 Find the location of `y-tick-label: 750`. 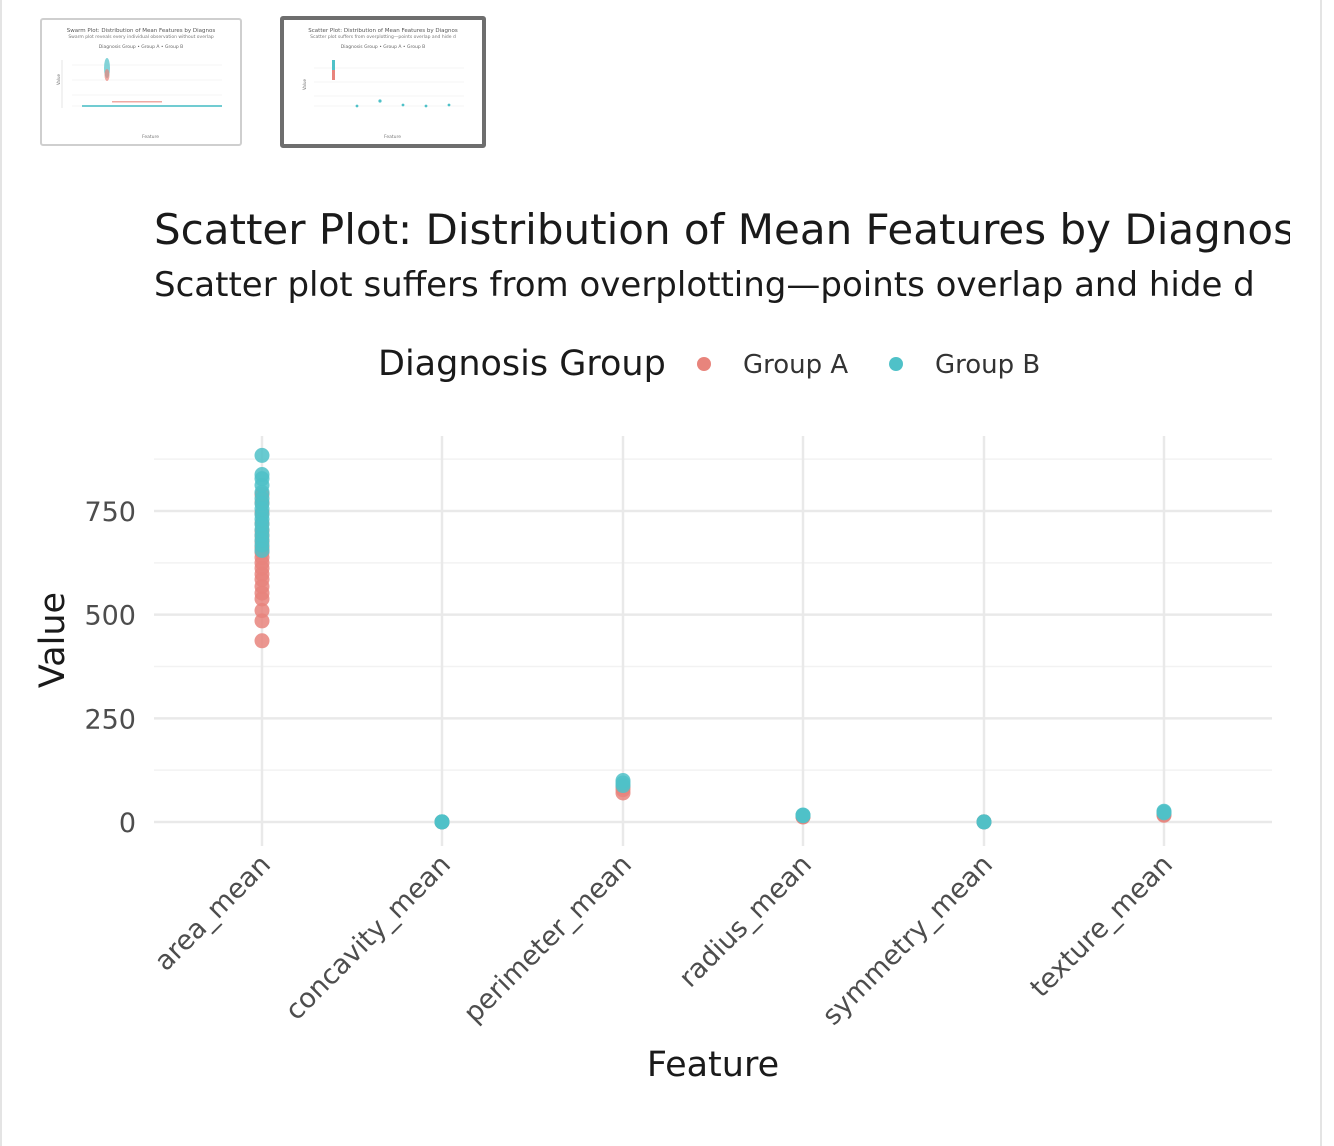

y-tick-label: 750 is located at coordinates (110, 512).